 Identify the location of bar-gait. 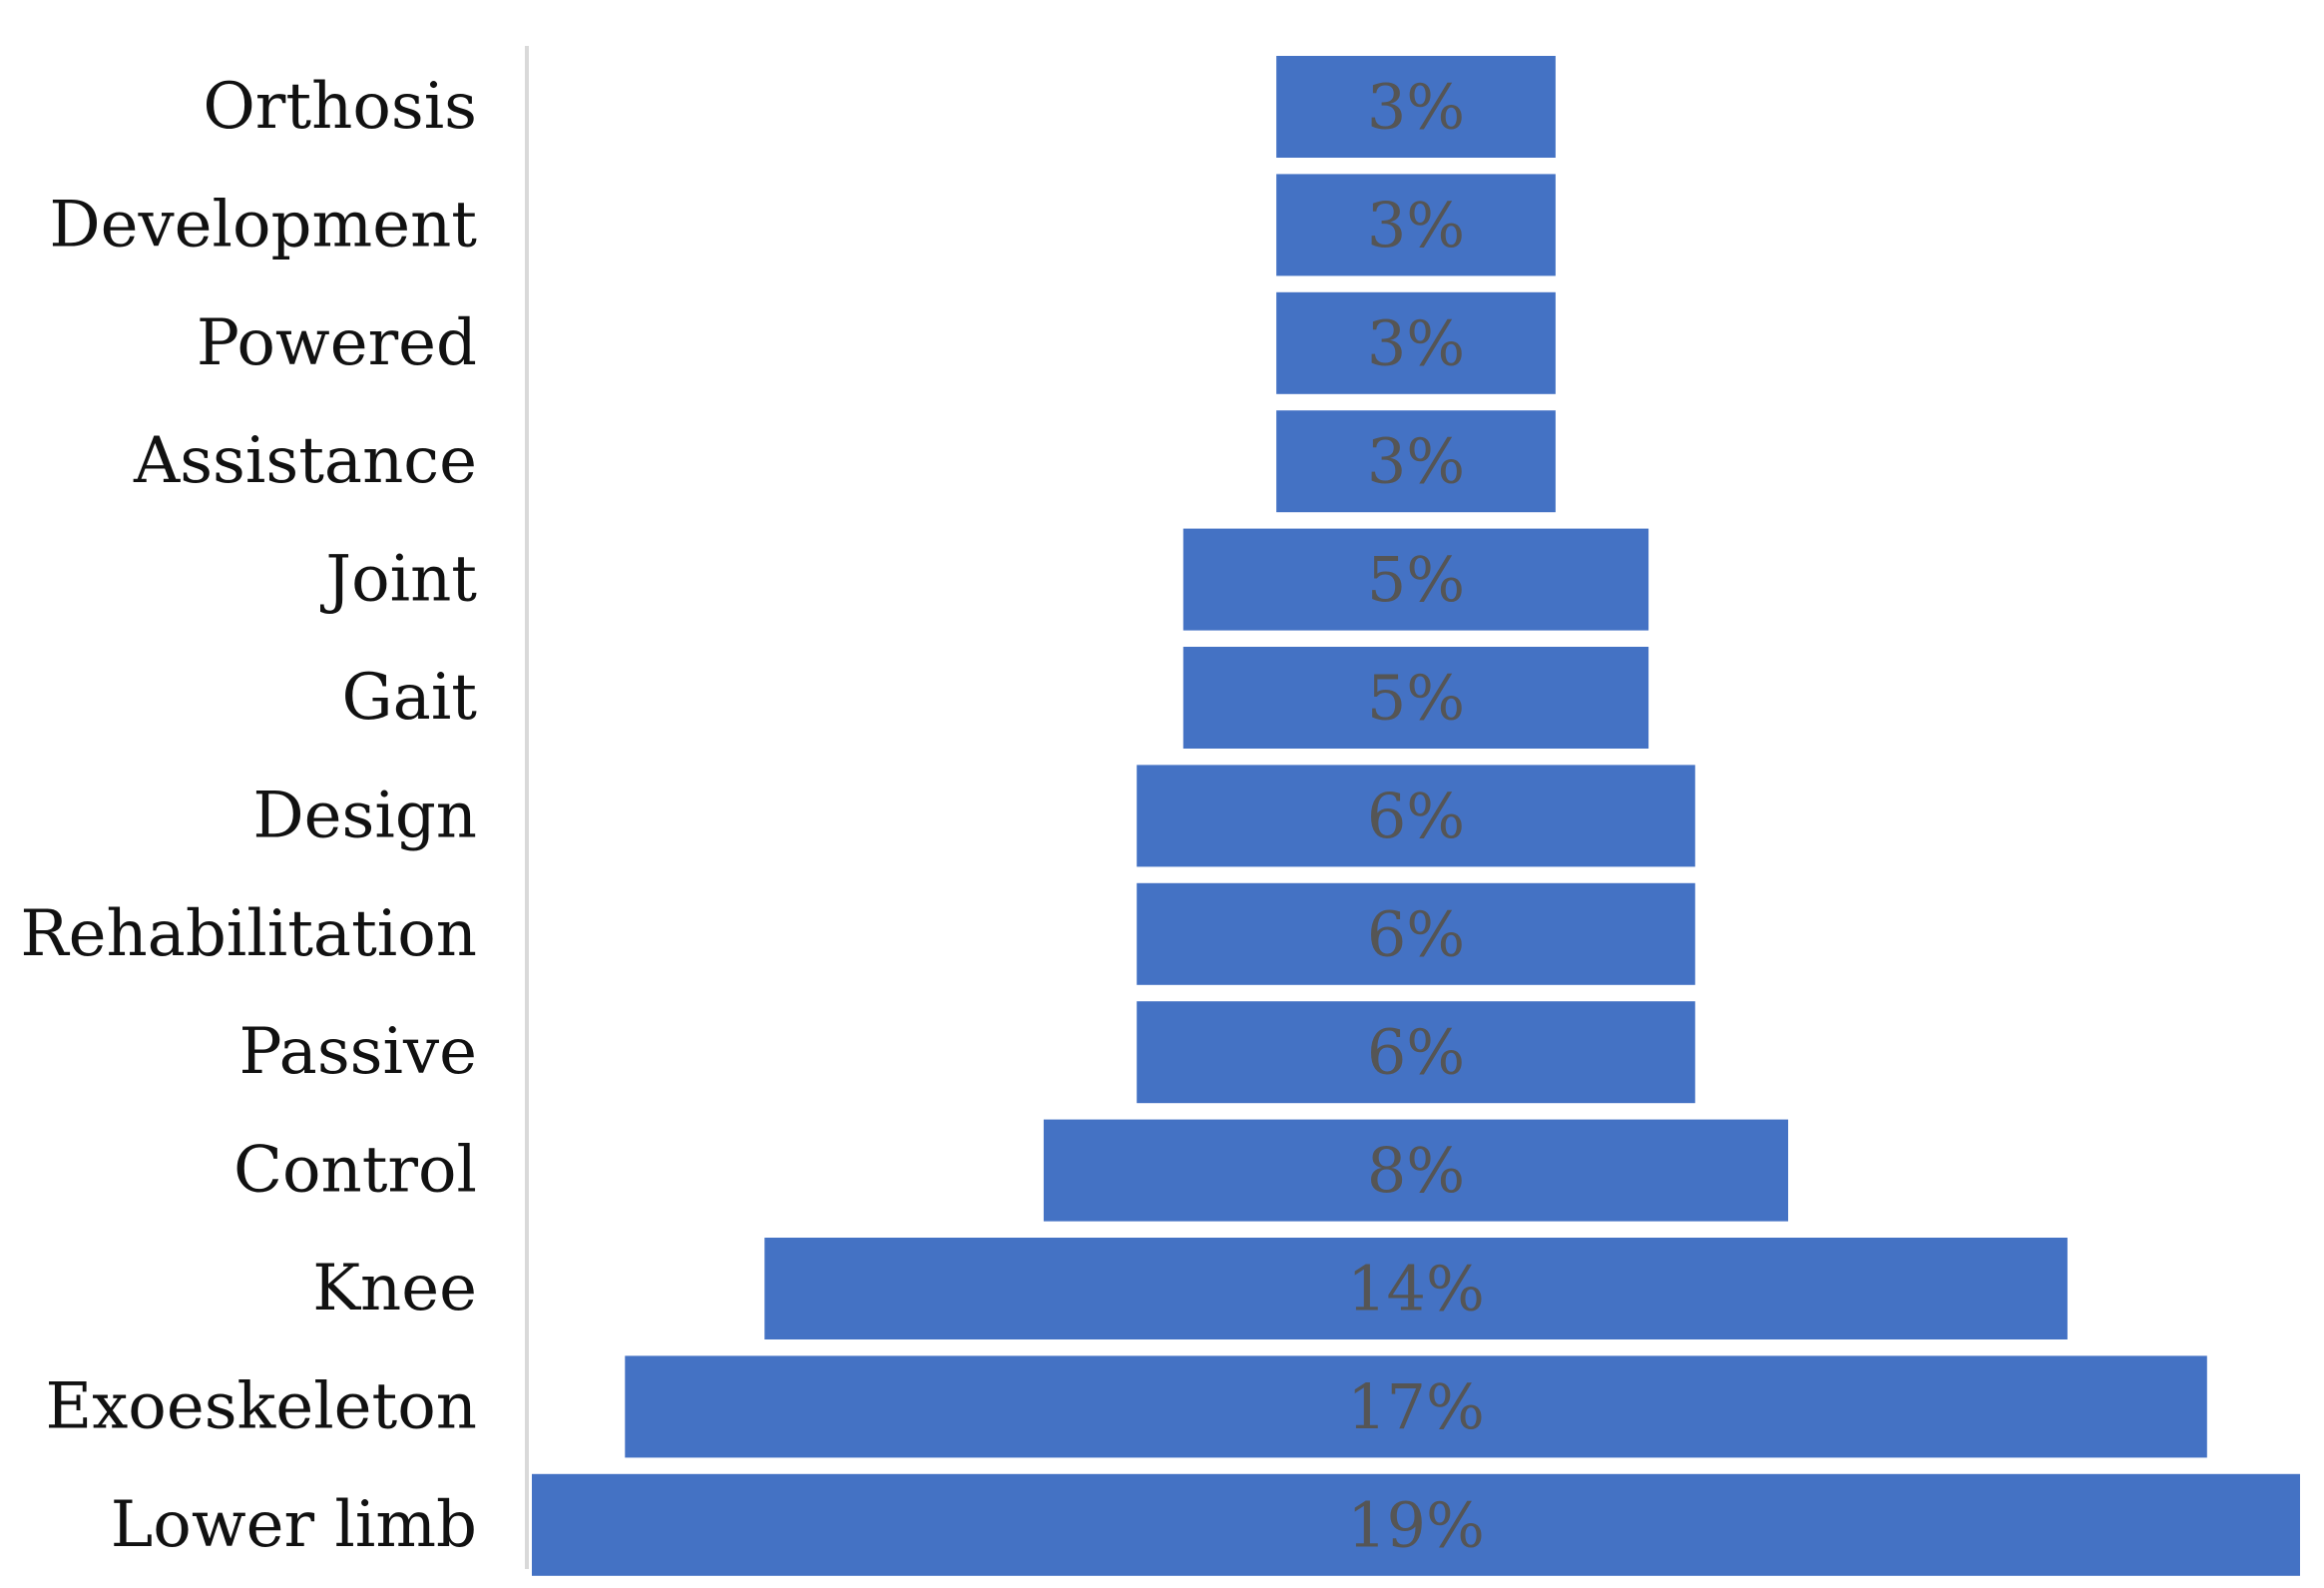
(1415, 698).